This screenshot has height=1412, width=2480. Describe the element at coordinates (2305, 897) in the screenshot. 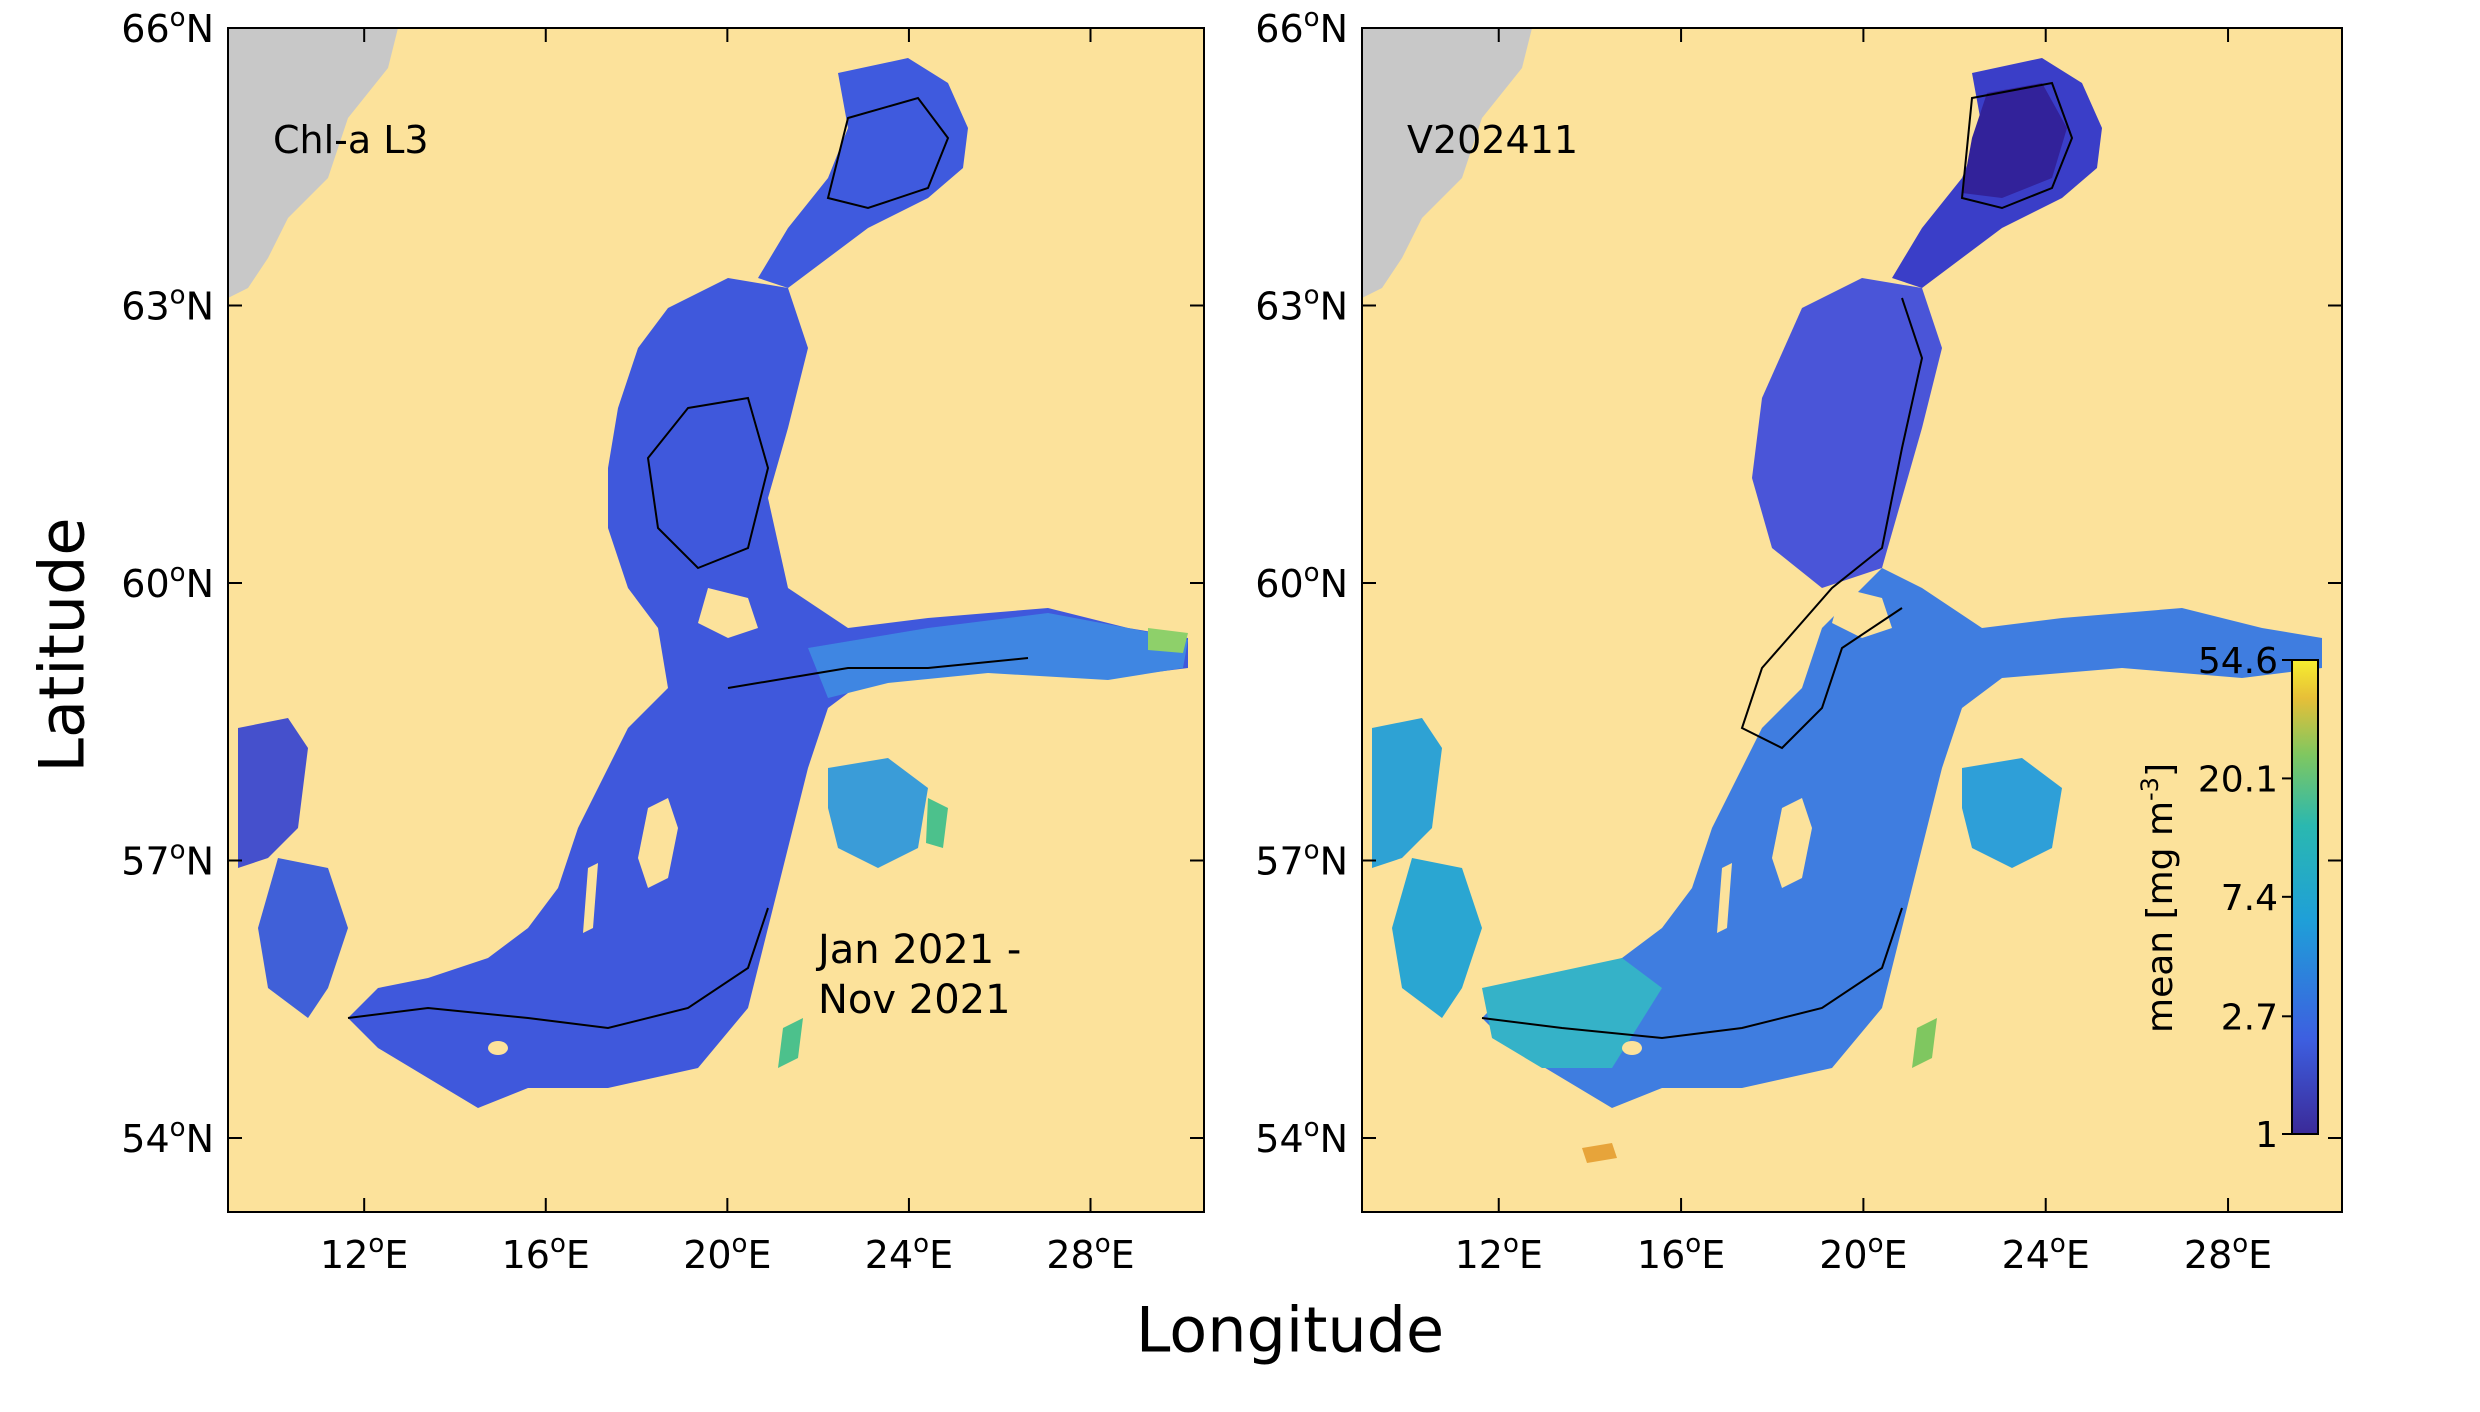

I see `colorbar-gradient` at that location.